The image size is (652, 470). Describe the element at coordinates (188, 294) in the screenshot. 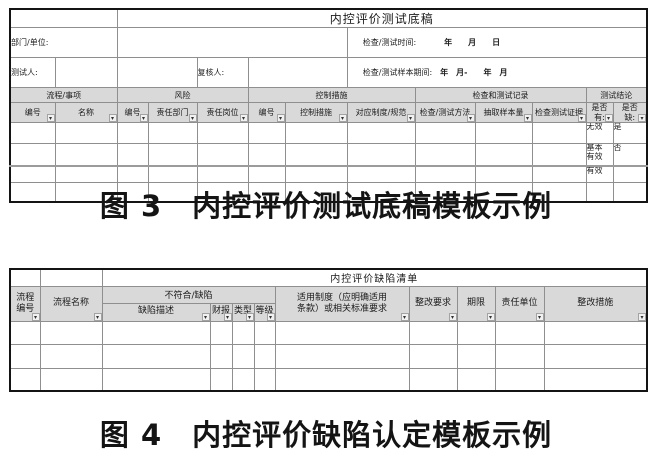

I see `group-defect: 不符合/缺陷` at that location.